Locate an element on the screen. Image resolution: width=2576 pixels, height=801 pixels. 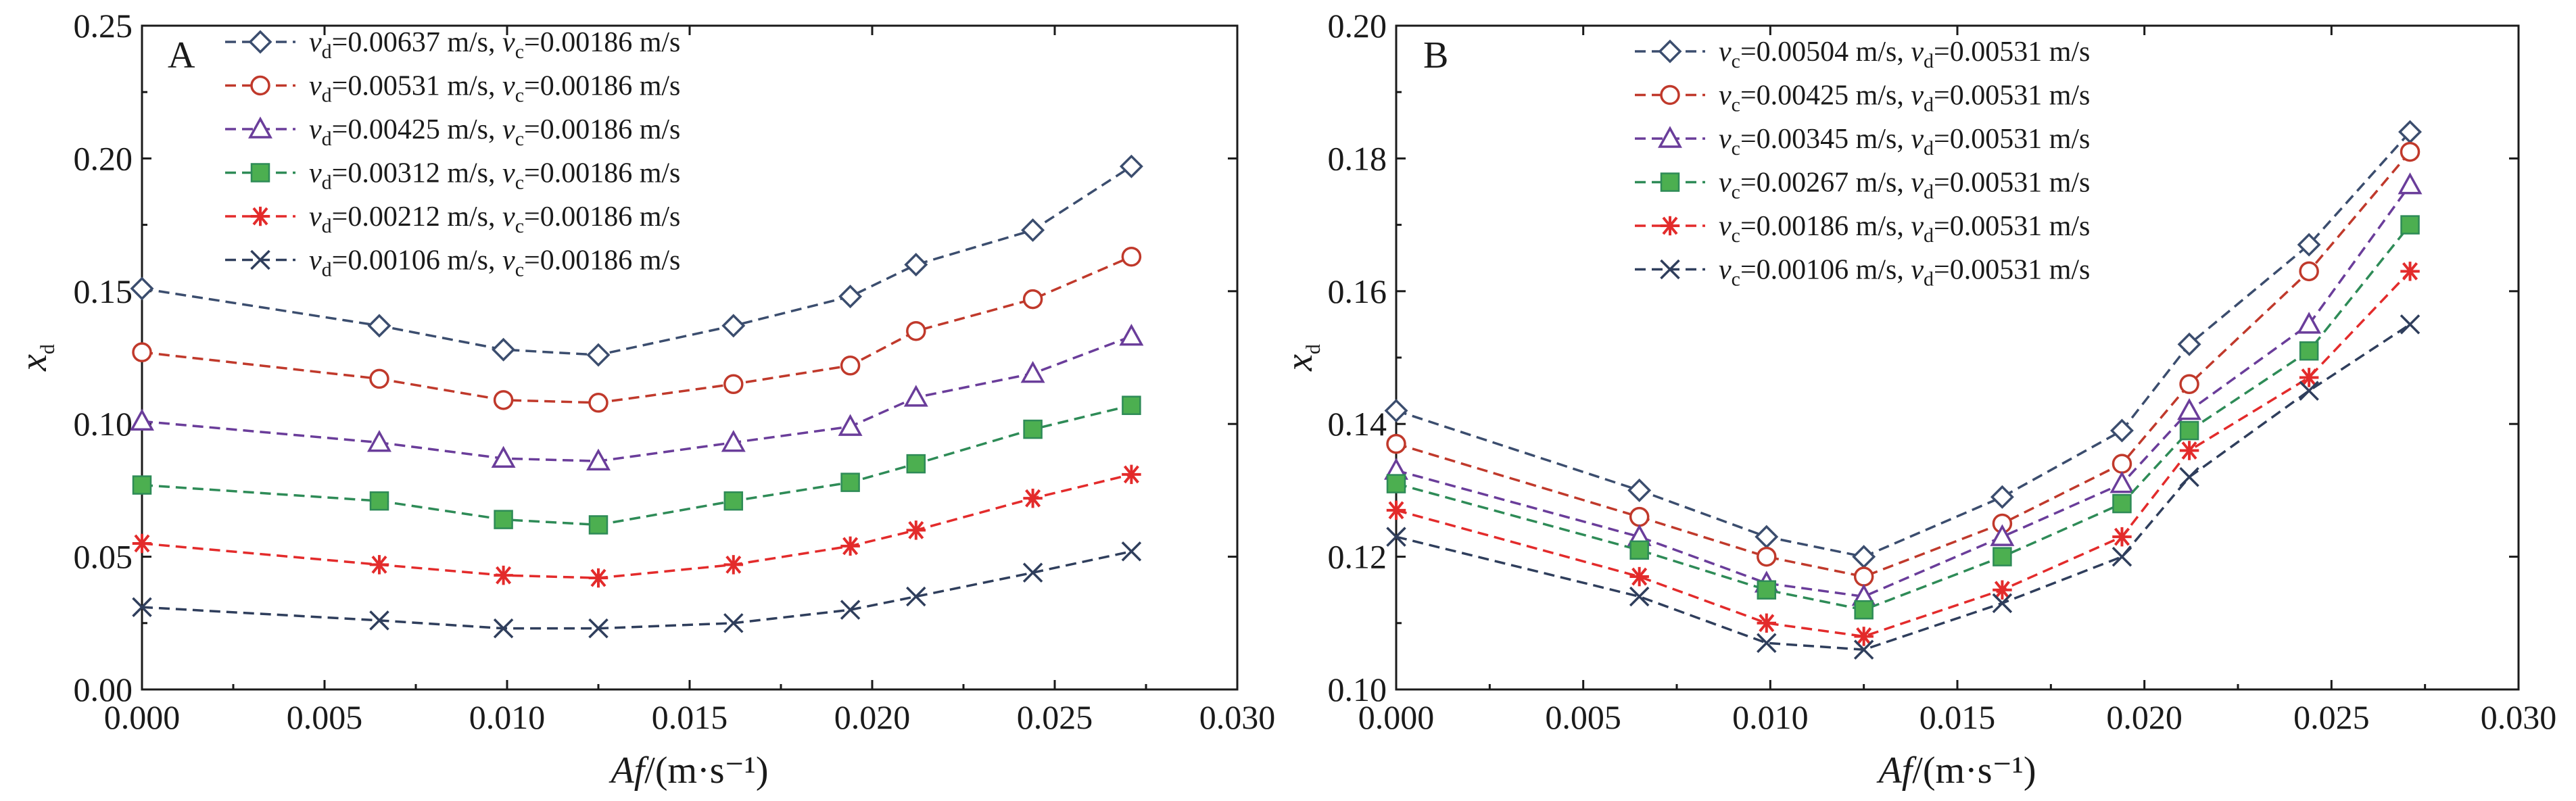
y-tick-label: 0.14 is located at coordinates (1357, 424).